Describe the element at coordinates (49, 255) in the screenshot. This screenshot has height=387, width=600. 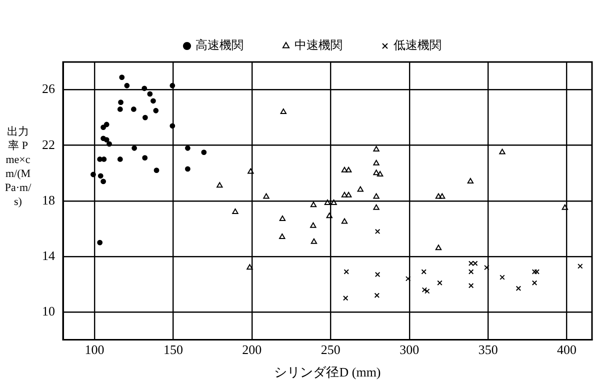
I see `y-tick-label: 14` at that location.